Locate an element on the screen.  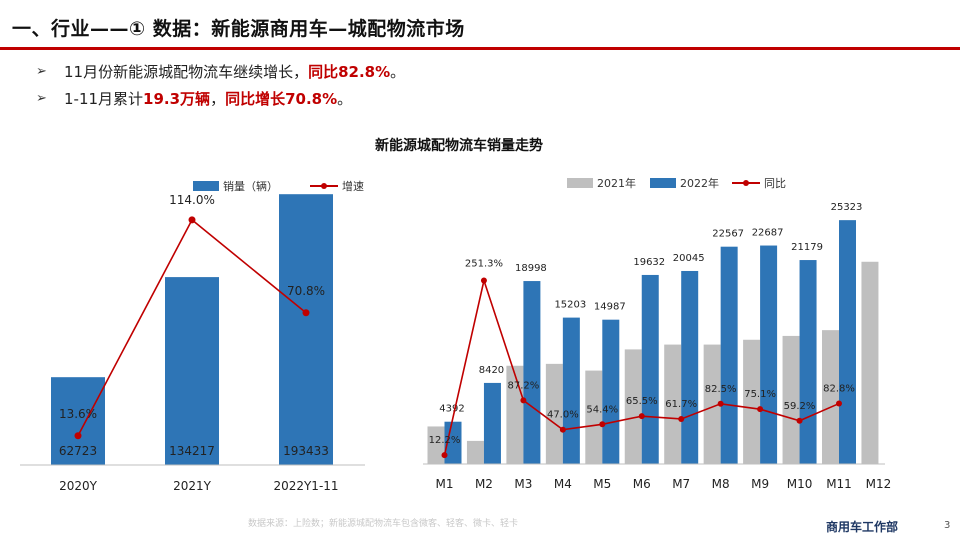
legend-marker-yoy is located at coordinates (746, 183).